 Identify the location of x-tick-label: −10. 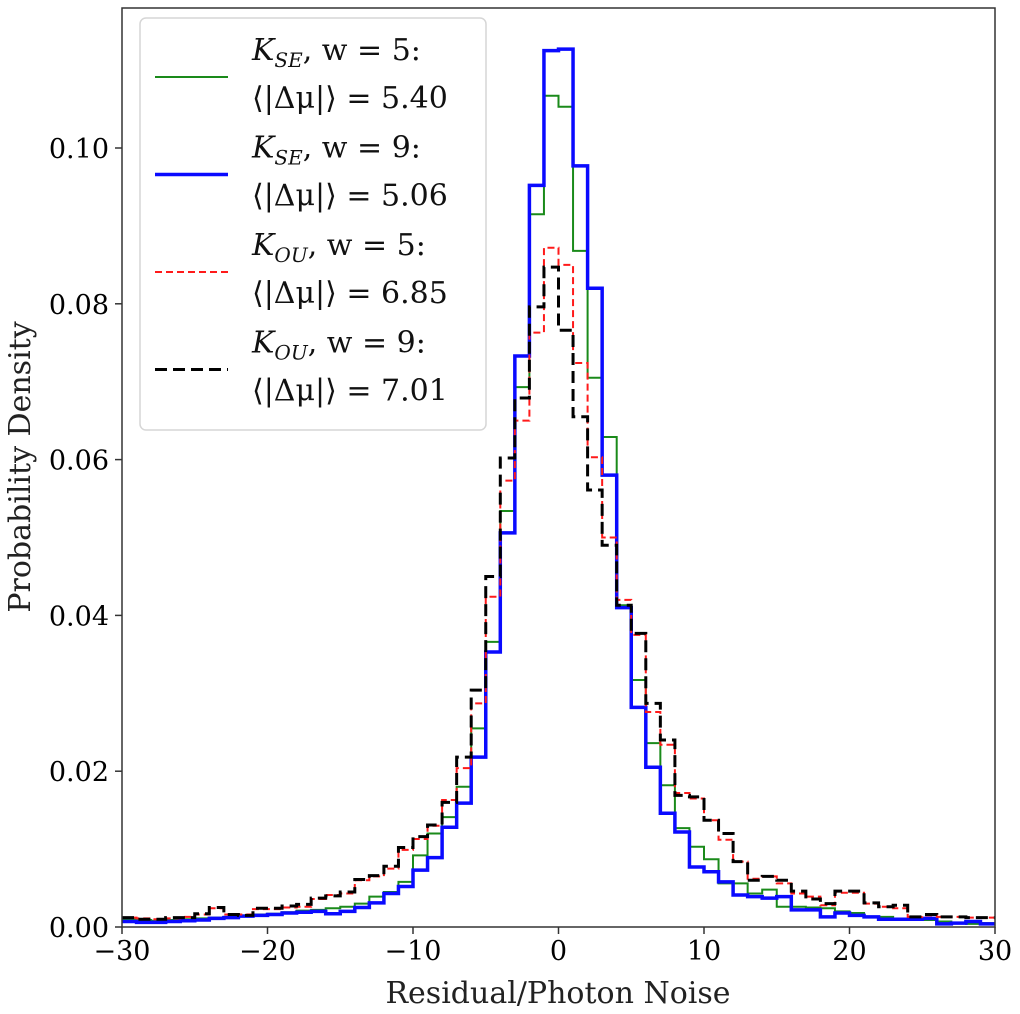
(413, 951).